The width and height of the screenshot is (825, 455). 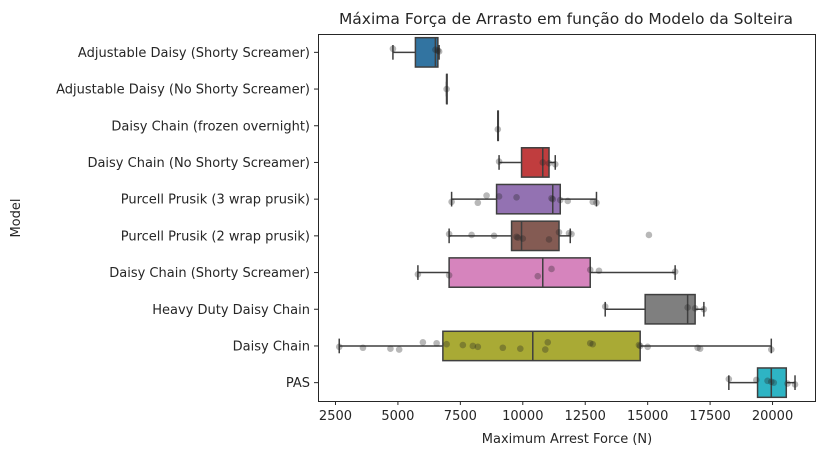 I want to click on y-tick-label: PAS, so click(x=298, y=383).